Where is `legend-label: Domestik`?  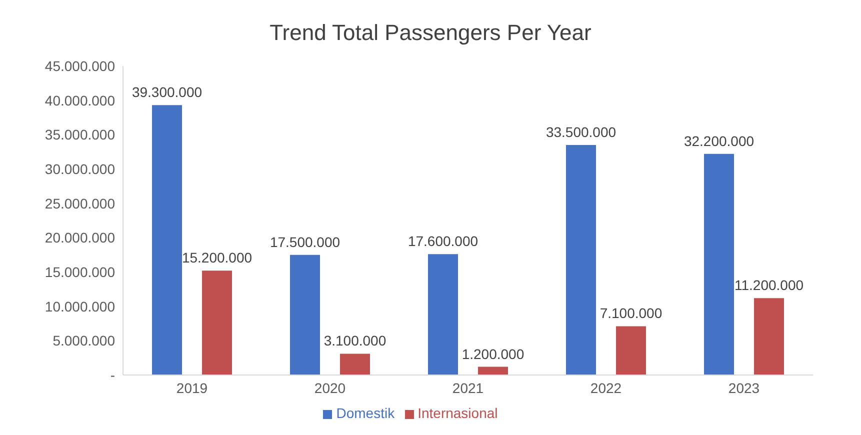
legend-label: Domestik is located at coordinates (365, 413).